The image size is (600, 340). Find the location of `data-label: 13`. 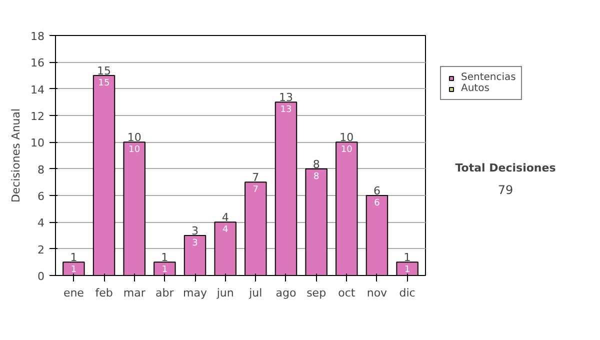

data-label: 13 is located at coordinates (286, 110).